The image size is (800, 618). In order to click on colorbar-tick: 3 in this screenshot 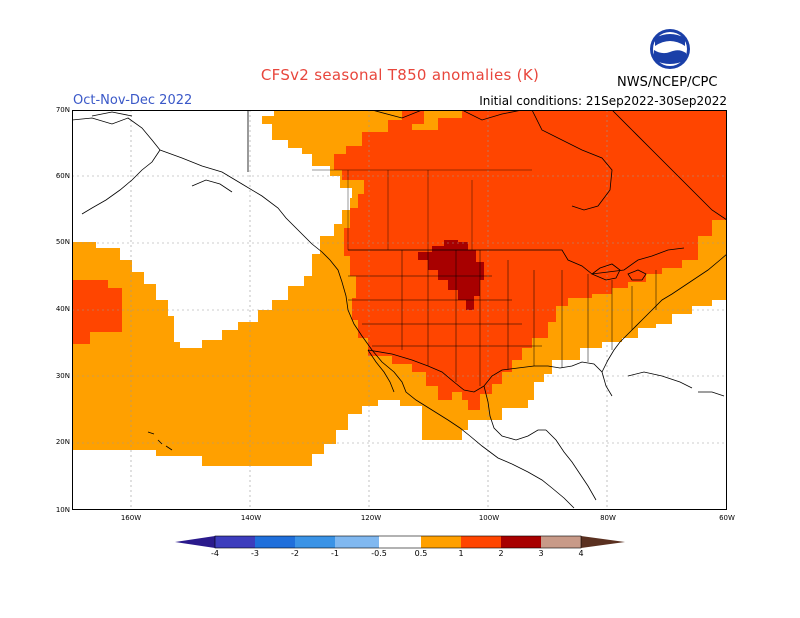, I will do `click(541, 553)`.